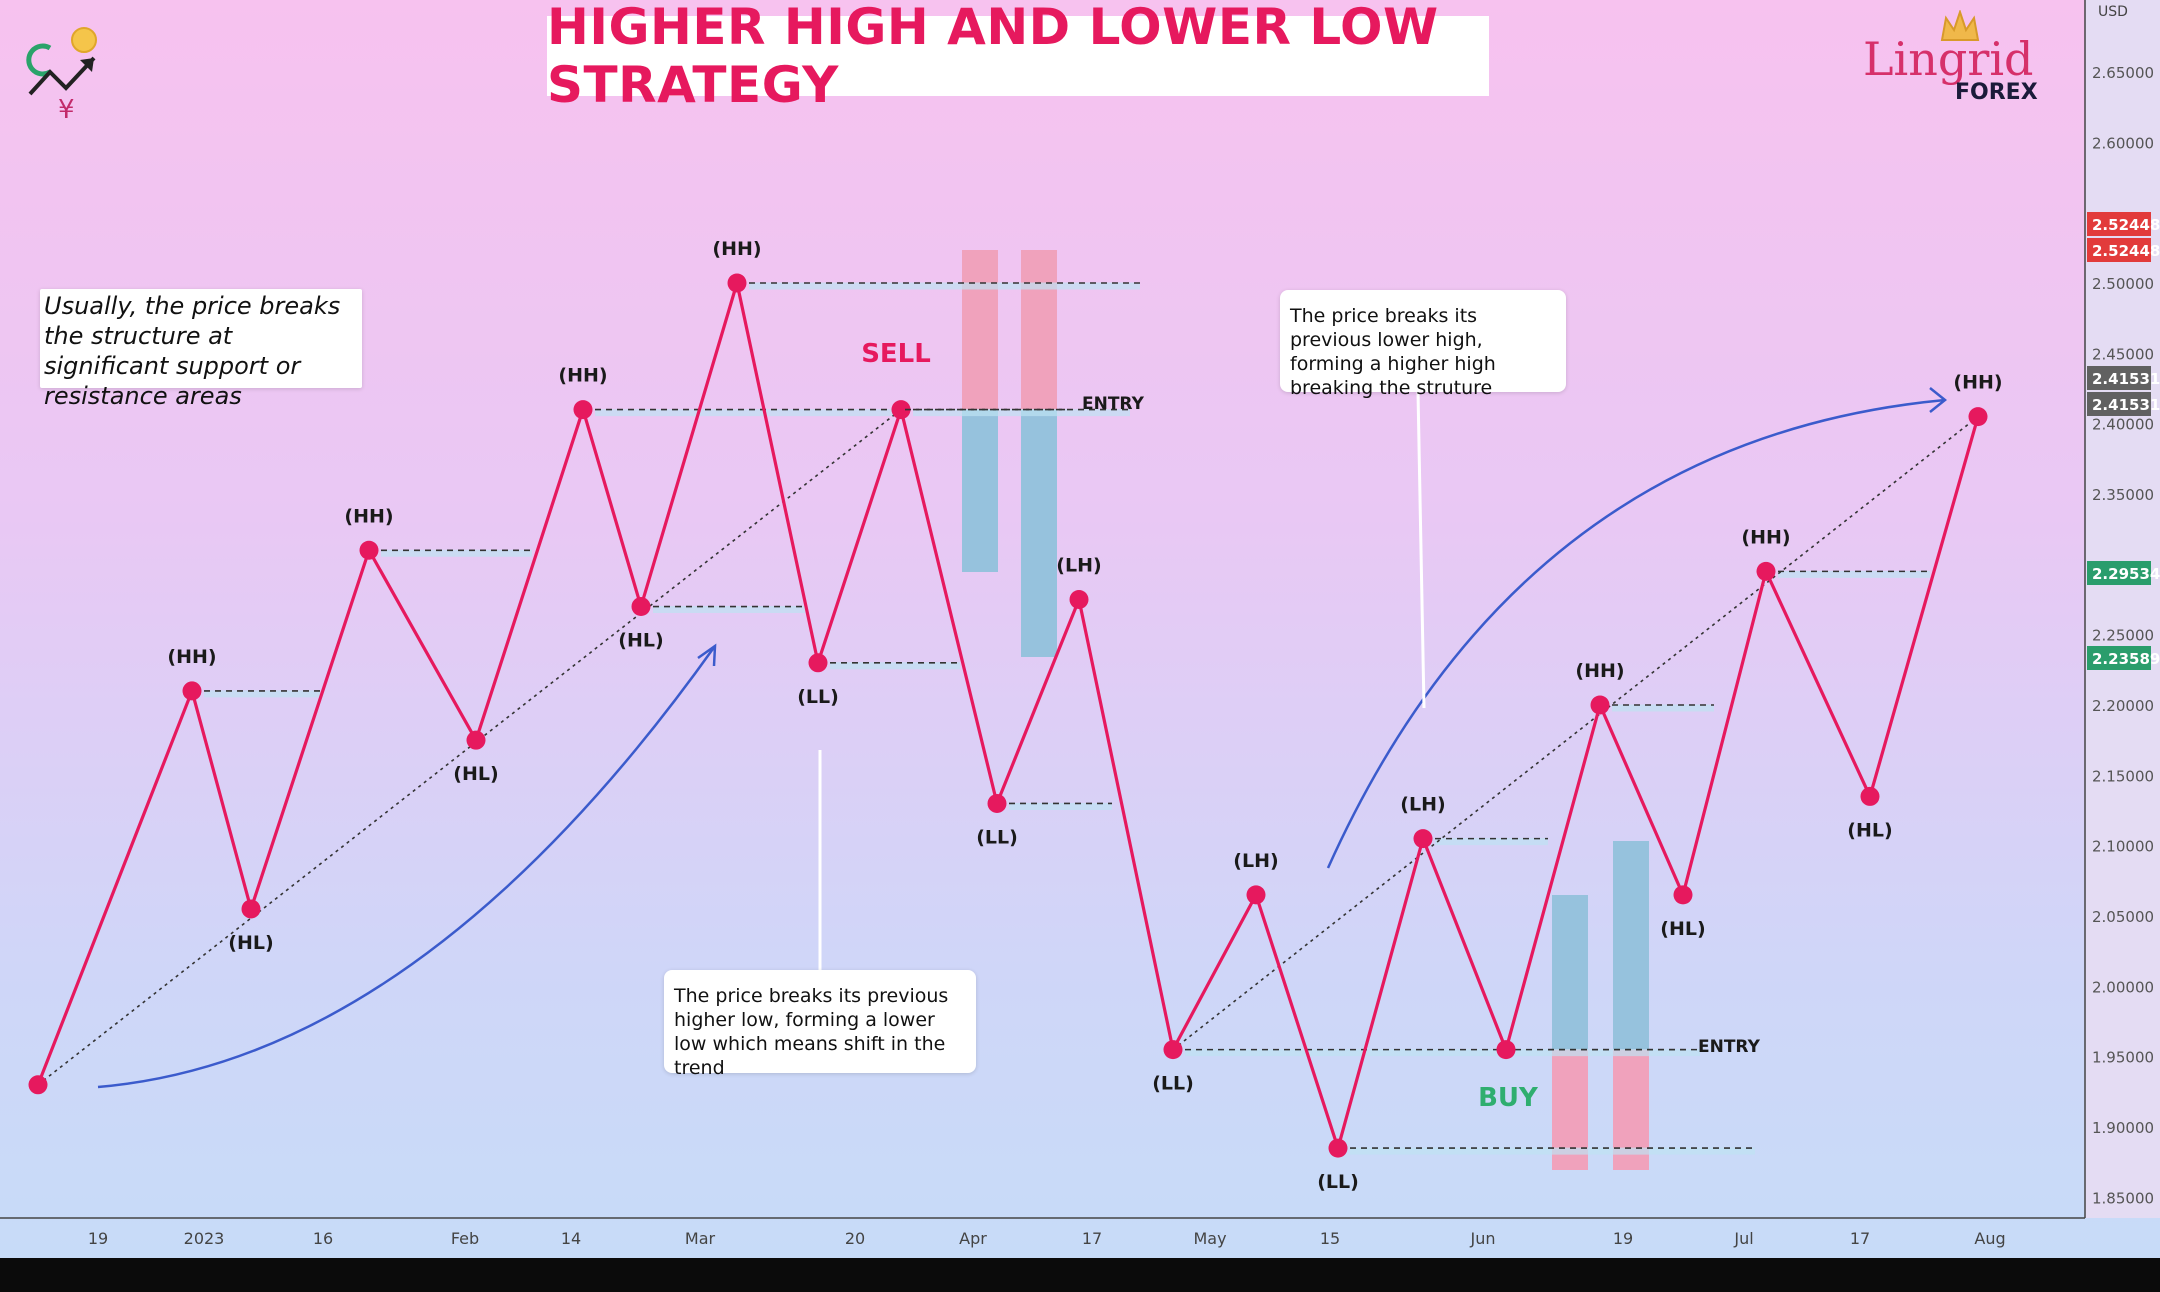 This screenshot has width=2160, height=1292. Describe the element at coordinates (2123, 425) in the screenshot. I see `y-tick-label: 2.40000` at that location.